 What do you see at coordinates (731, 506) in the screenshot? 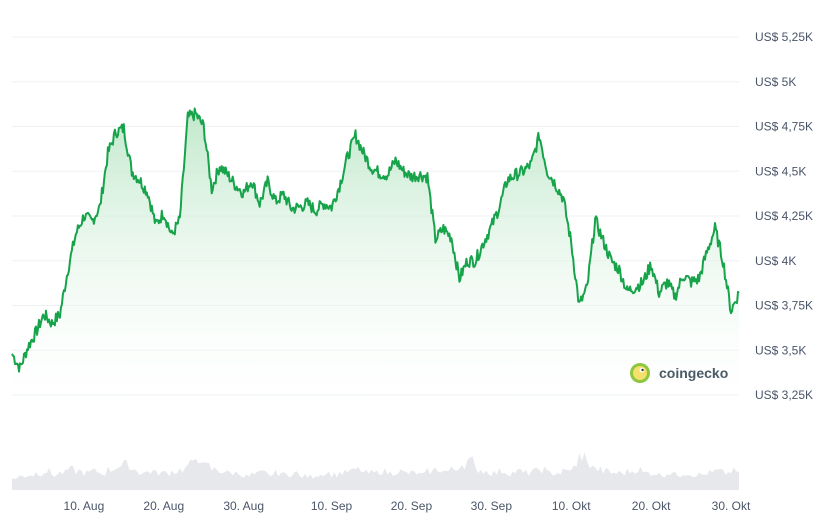
I see `x-tick-label: 30. Okt` at bounding box center [731, 506].